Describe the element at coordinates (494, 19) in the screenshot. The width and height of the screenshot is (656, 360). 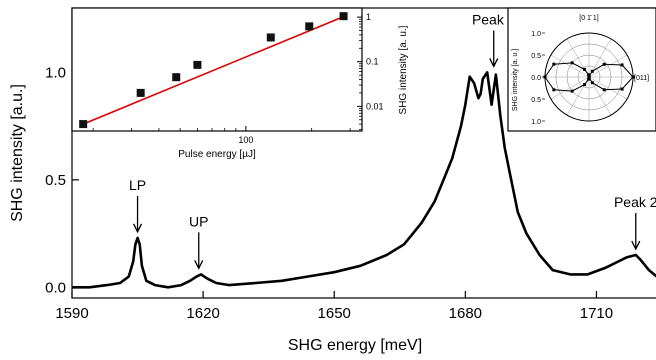
I see `annotation-label: Peak 1` at that location.